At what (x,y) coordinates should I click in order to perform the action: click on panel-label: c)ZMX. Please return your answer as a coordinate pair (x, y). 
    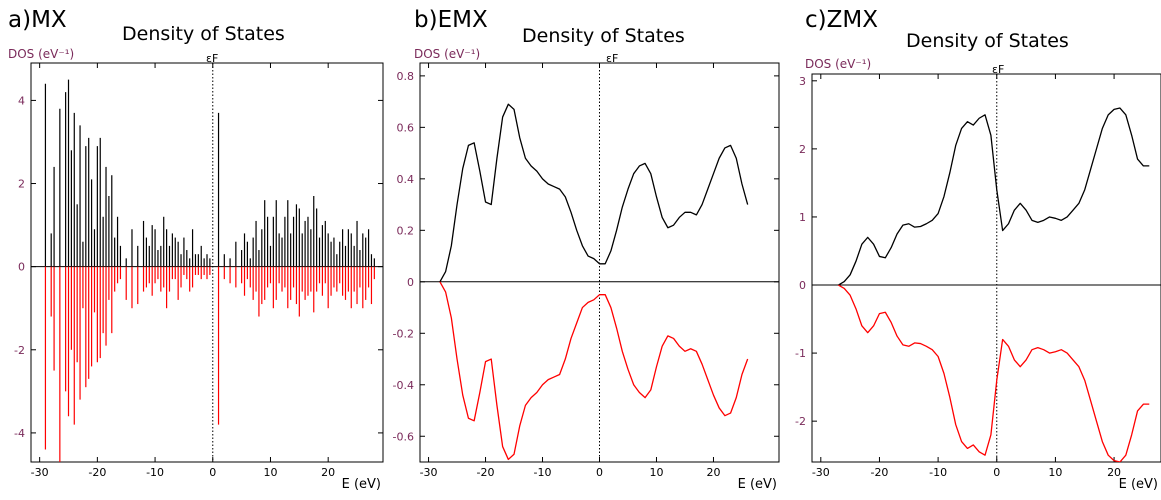
    Looking at the image, I should click on (841, 20).